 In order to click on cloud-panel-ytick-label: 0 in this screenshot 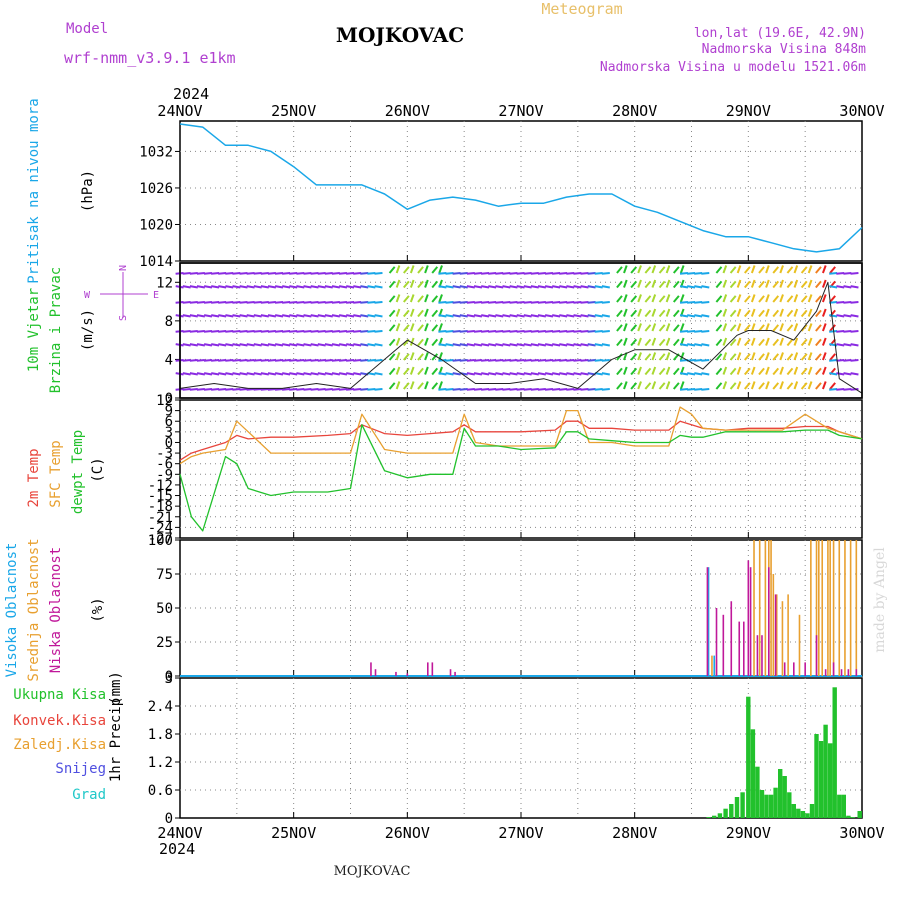, I will do `click(169, 677)`.